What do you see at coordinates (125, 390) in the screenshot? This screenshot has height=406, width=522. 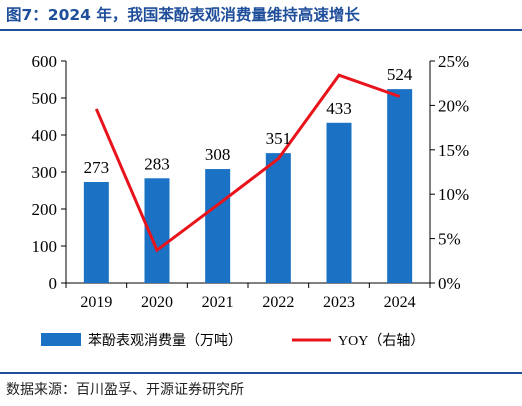 I see `data-source: 数据来源：百川盈孚、开源证券研究所` at bounding box center [125, 390].